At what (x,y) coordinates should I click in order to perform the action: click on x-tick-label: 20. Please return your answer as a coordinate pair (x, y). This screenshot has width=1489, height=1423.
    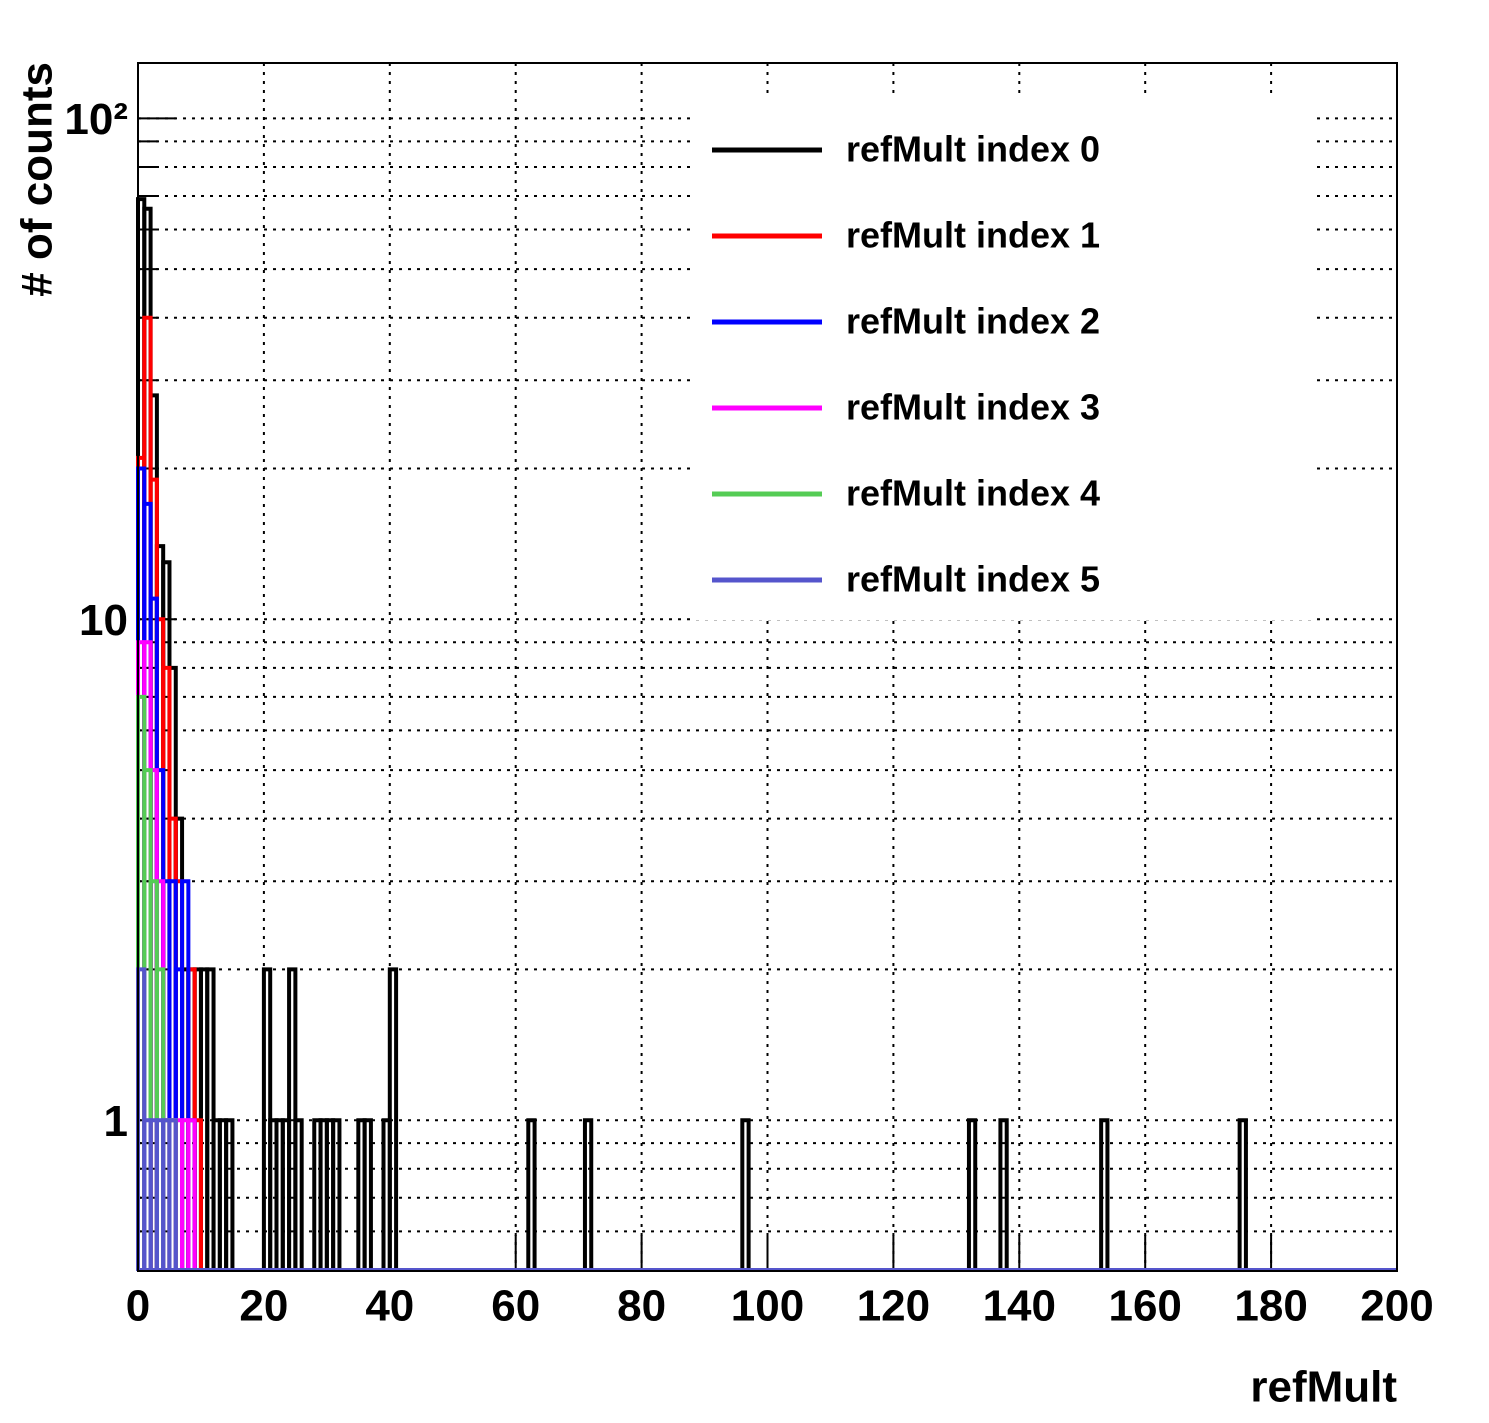
    Looking at the image, I should click on (263, 1306).